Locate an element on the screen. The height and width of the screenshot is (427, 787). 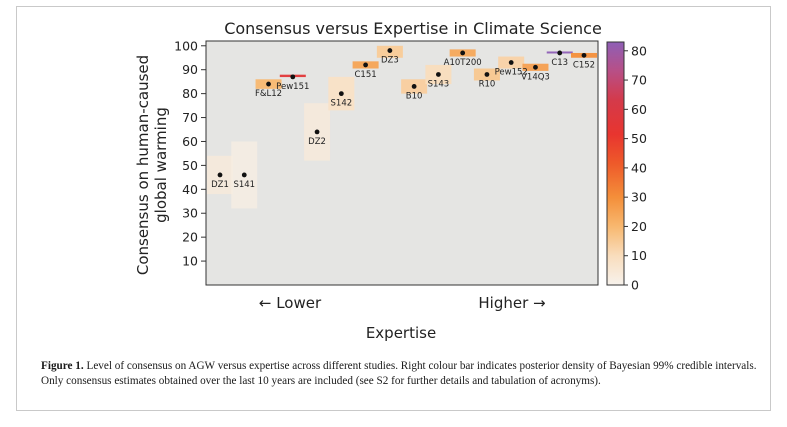
point-dz3 is located at coordinates (390, 50).